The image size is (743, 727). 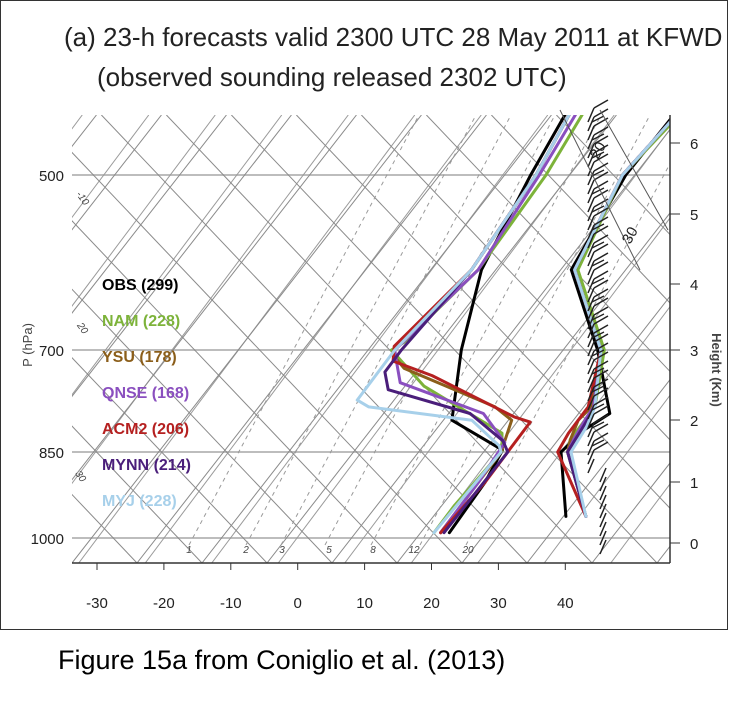 I want to click on wind-scale-line, so click(x=600, y=190).